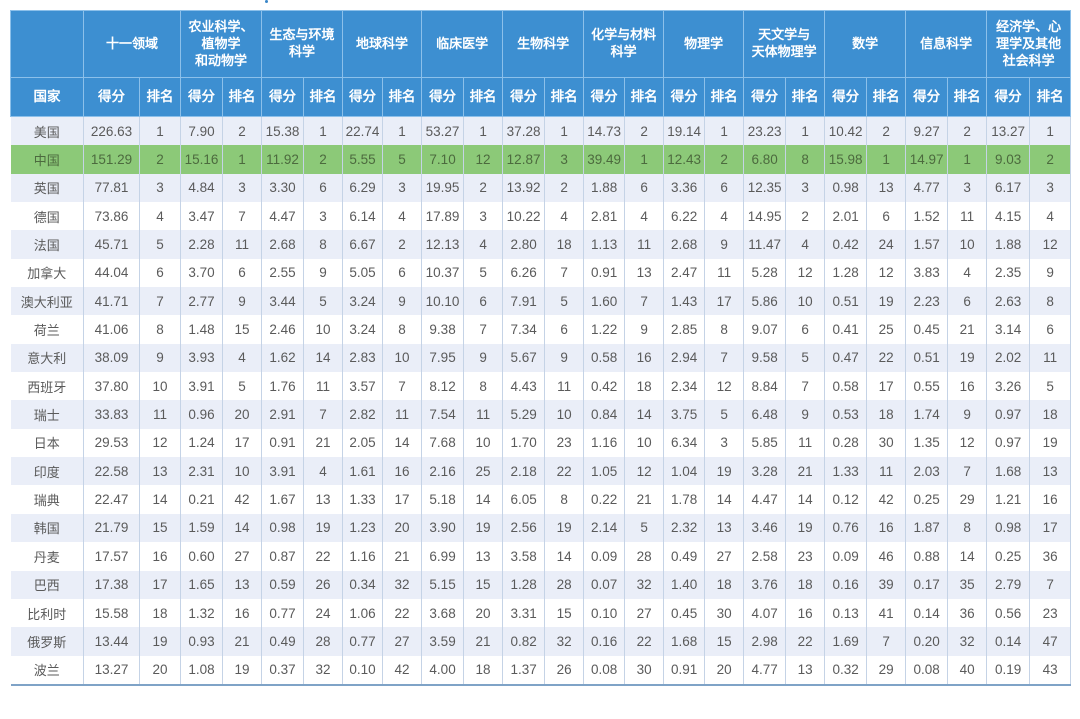 This screenshot has height=719, width=1080. Describe the element at coordinates (604, 358) in the screenshot. I see `score-cell: 0.58` at that location.